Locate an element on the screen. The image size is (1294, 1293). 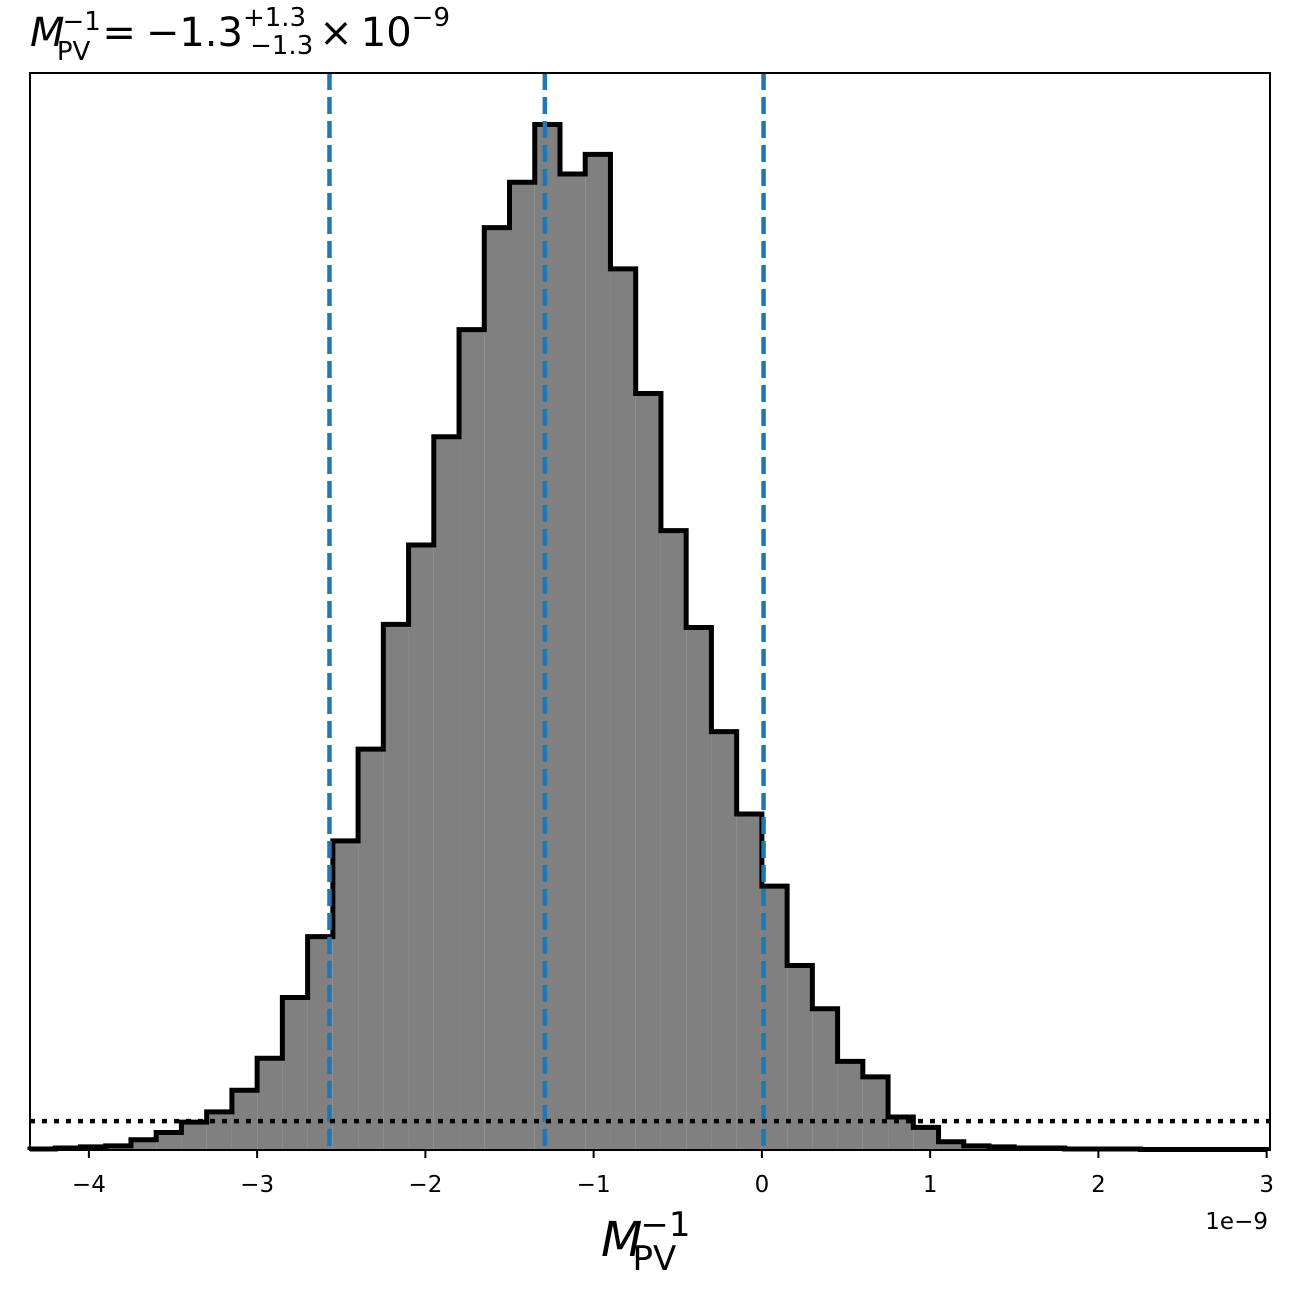
title-symbol-sup: −1 is located at coordinates (82, 22).